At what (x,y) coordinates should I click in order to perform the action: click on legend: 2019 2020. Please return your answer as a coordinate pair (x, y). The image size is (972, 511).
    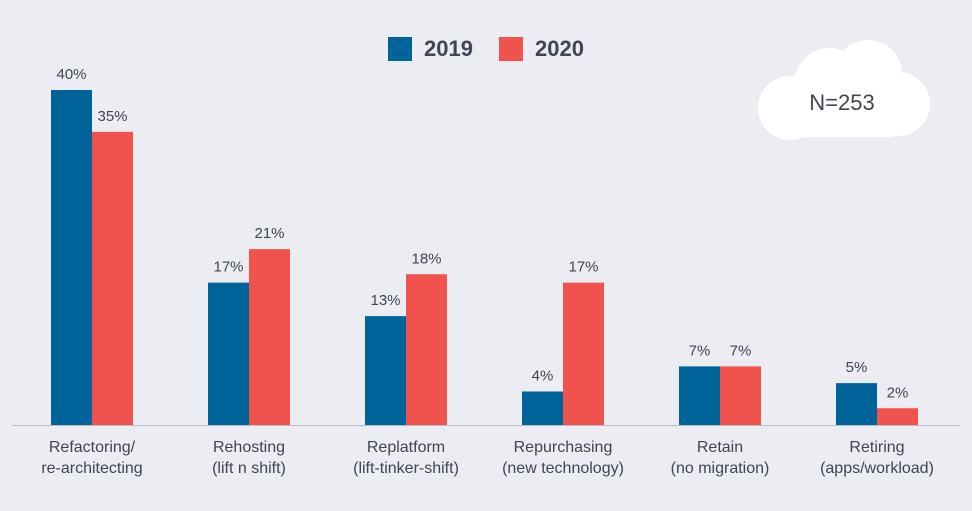
    Looking at the image, I should click on (486, 49).